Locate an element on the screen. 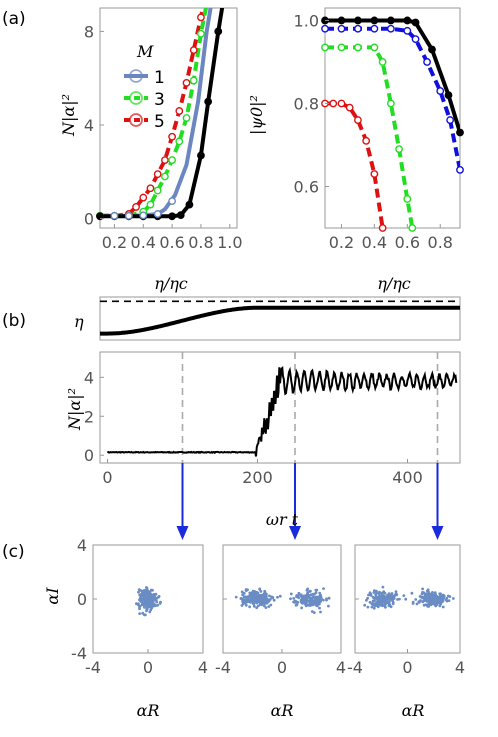 The width and height of the screenshot is (498, 737). guides-layer is located at coordinates (310, 446).